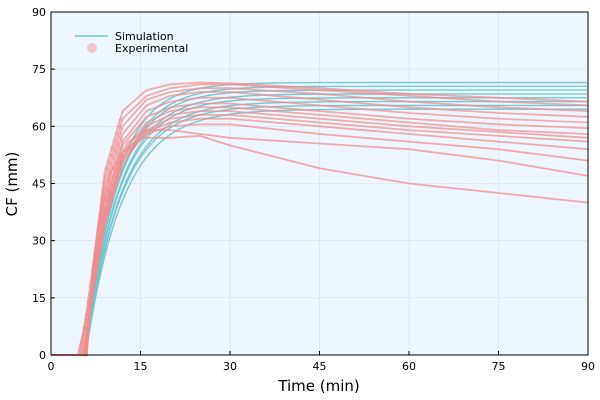  Describe the element at coordinates (51, 366) in the screenshot. I see `x-tick-label: 0` at that location.